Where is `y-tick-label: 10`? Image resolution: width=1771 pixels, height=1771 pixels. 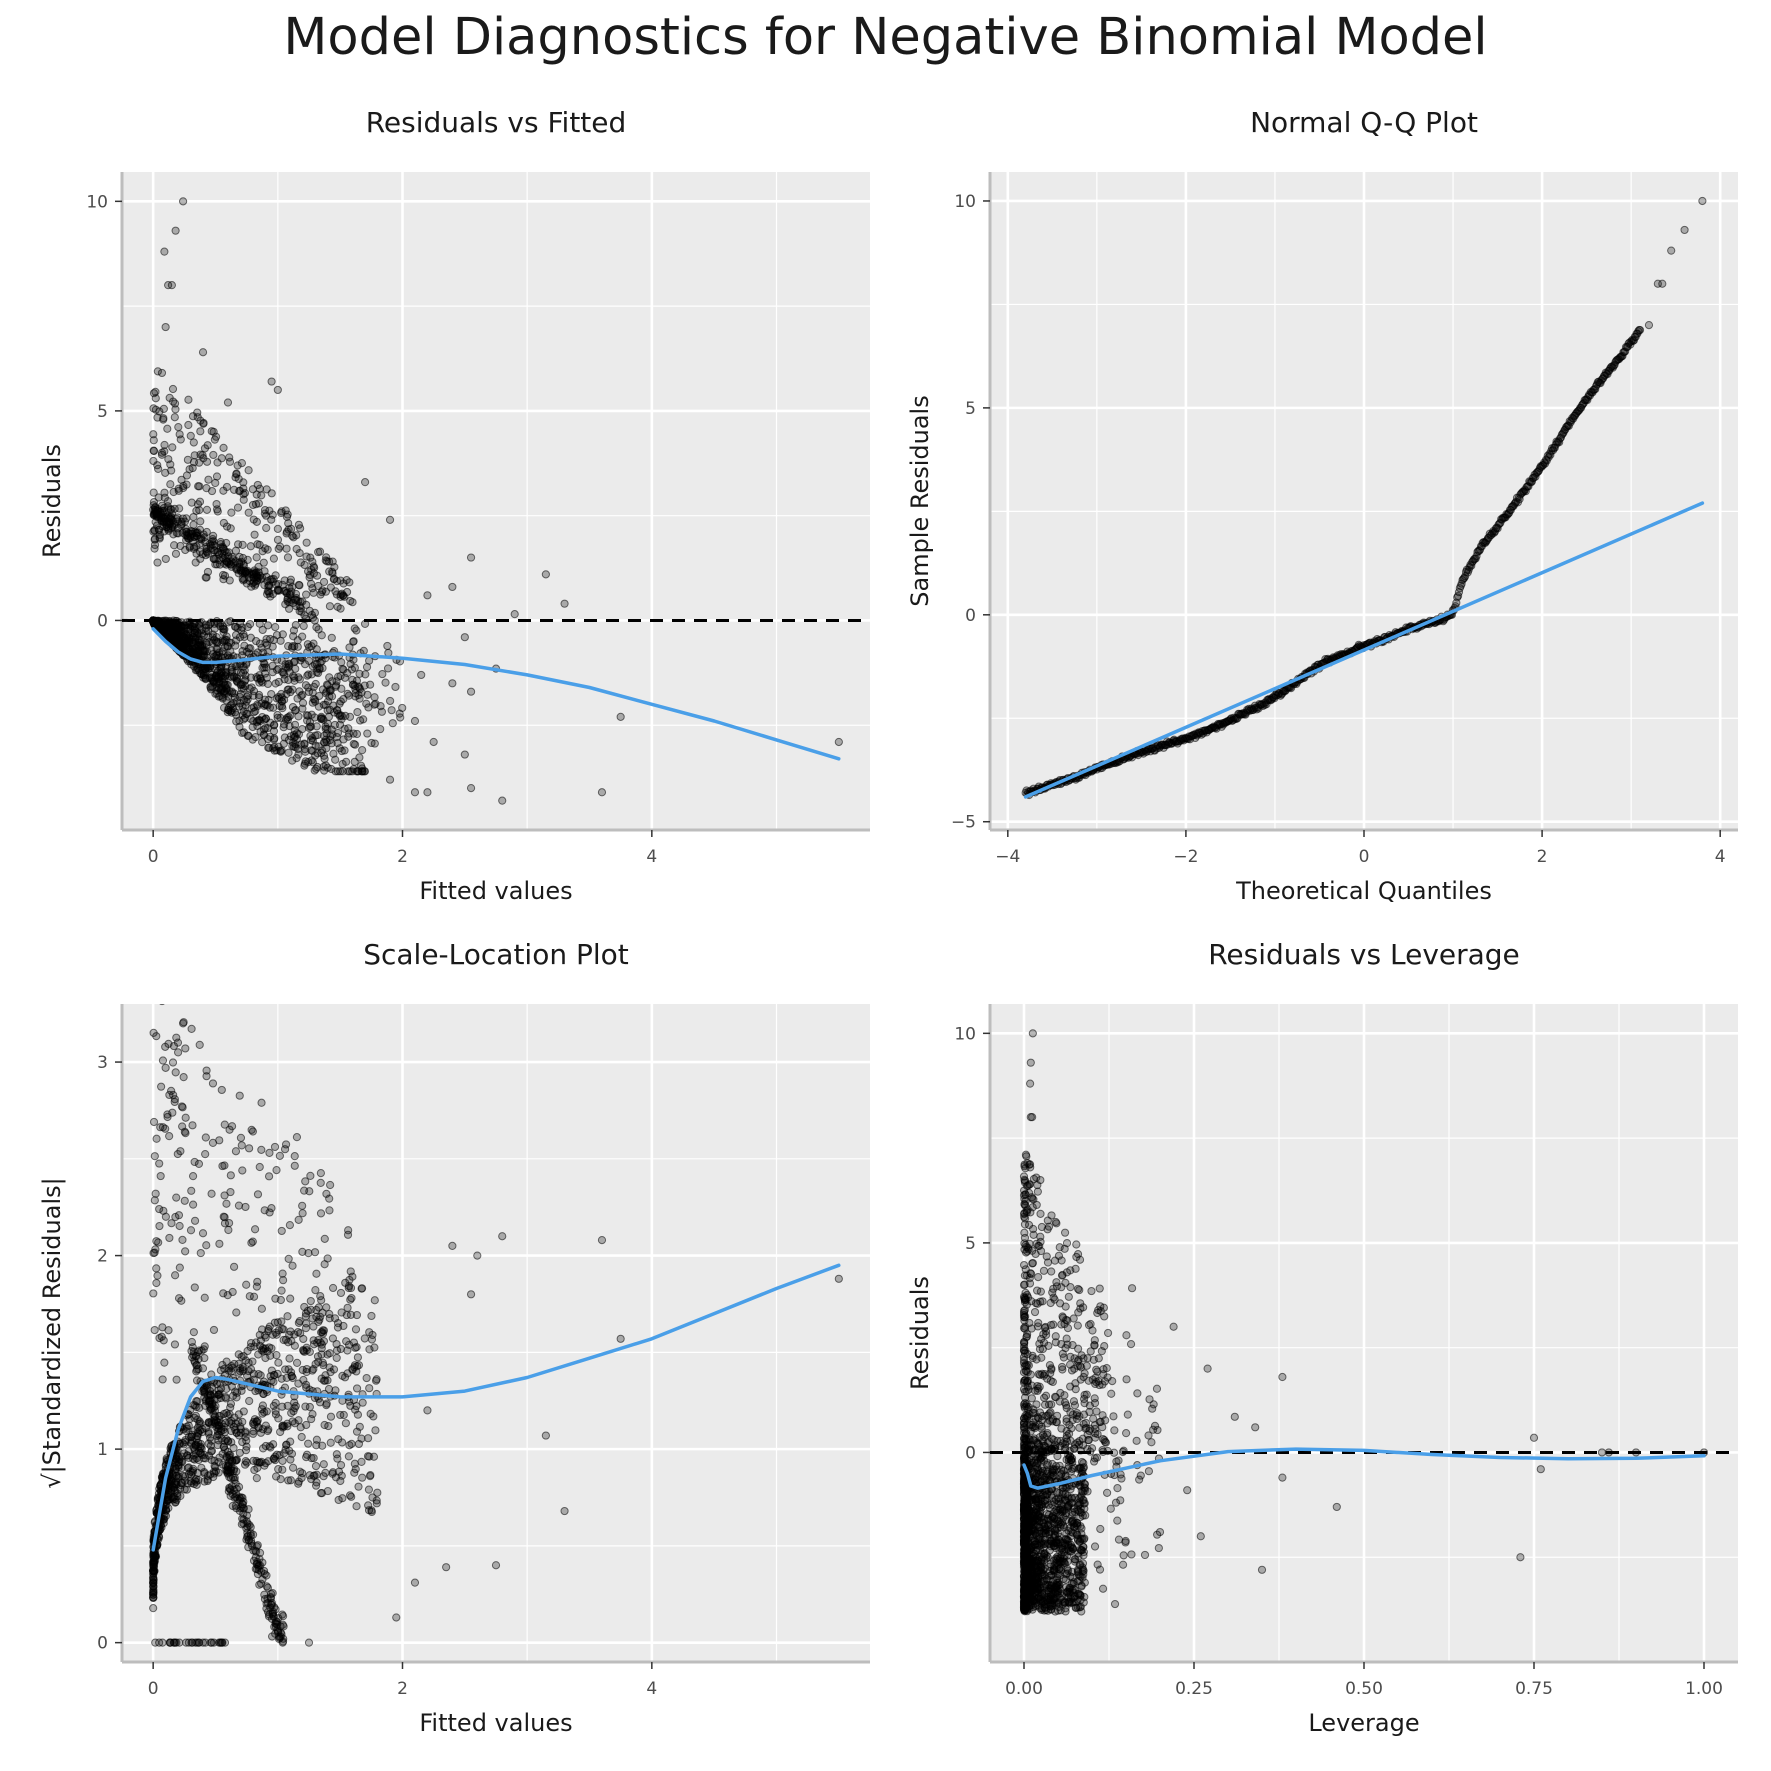 y-tick-label: 10 is located at coordinates (965, 202).